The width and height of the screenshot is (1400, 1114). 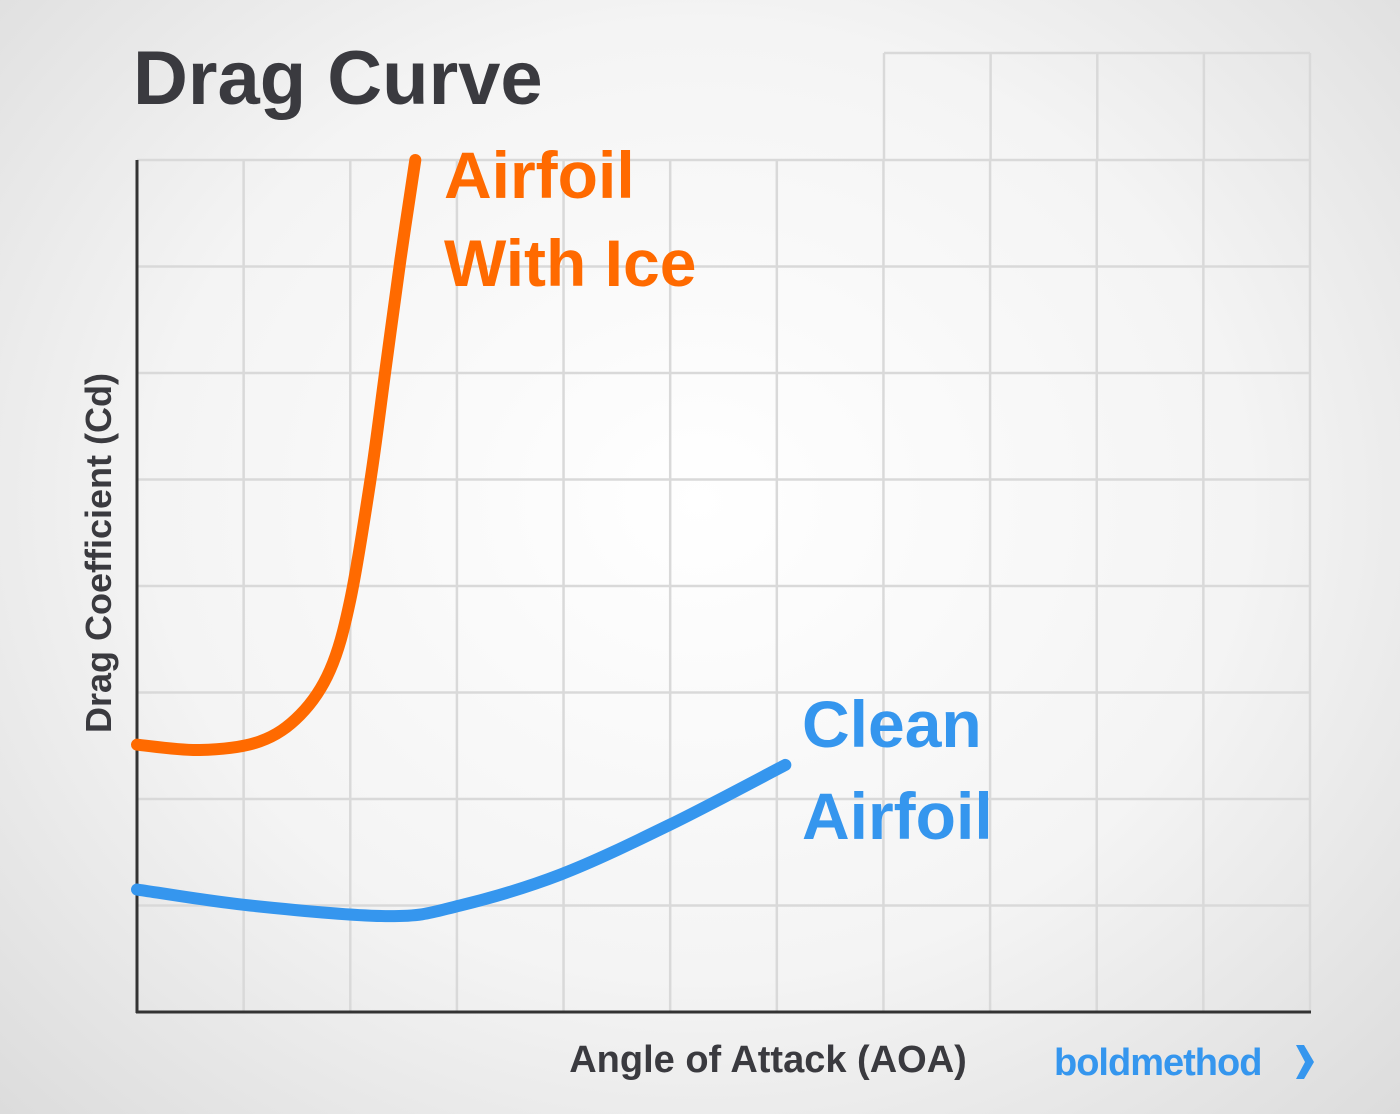 I want to click on brand: boldmethod, so click(x=1157, y=1063).